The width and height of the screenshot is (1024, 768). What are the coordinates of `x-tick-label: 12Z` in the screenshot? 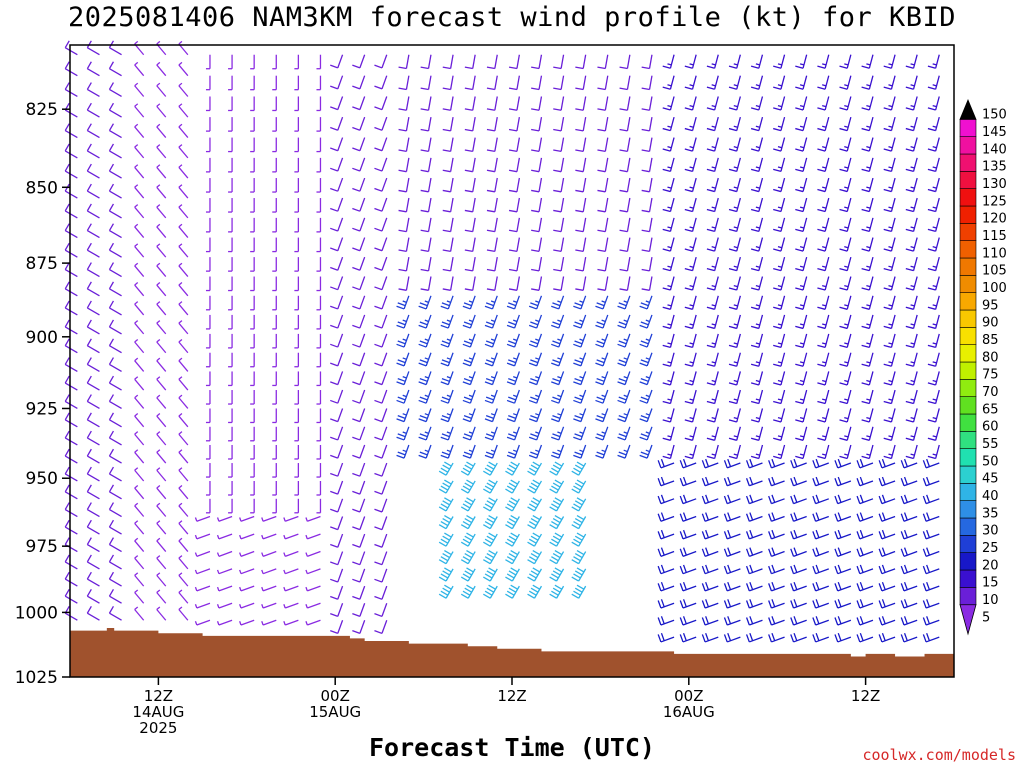 It's located at (865, 696).